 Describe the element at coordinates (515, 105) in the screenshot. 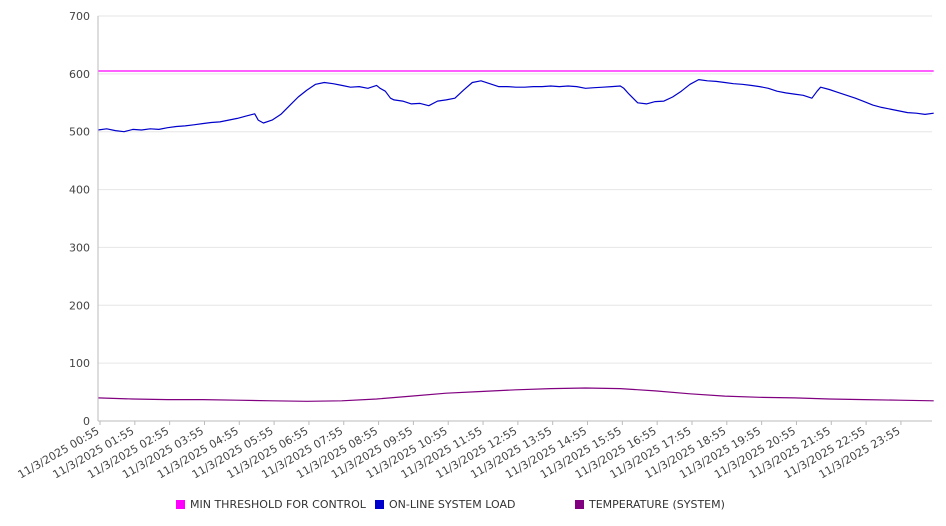

I see `series-line-system-load` at that location.